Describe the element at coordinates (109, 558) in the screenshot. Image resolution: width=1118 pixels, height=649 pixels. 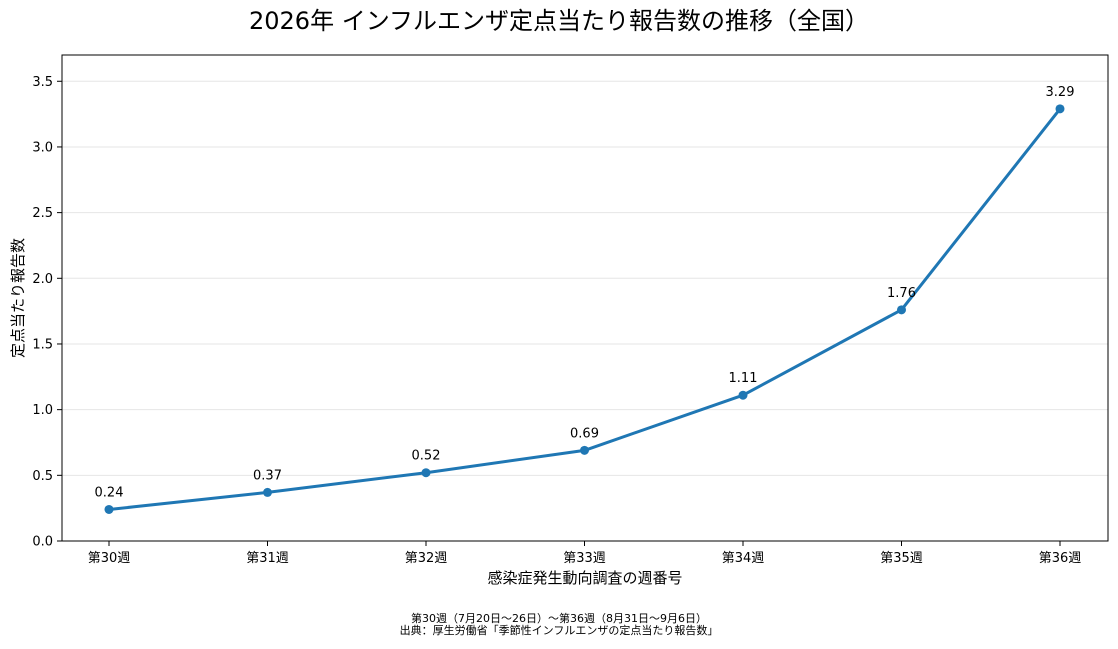
I see `x-tick-label: 第30週` at that location.